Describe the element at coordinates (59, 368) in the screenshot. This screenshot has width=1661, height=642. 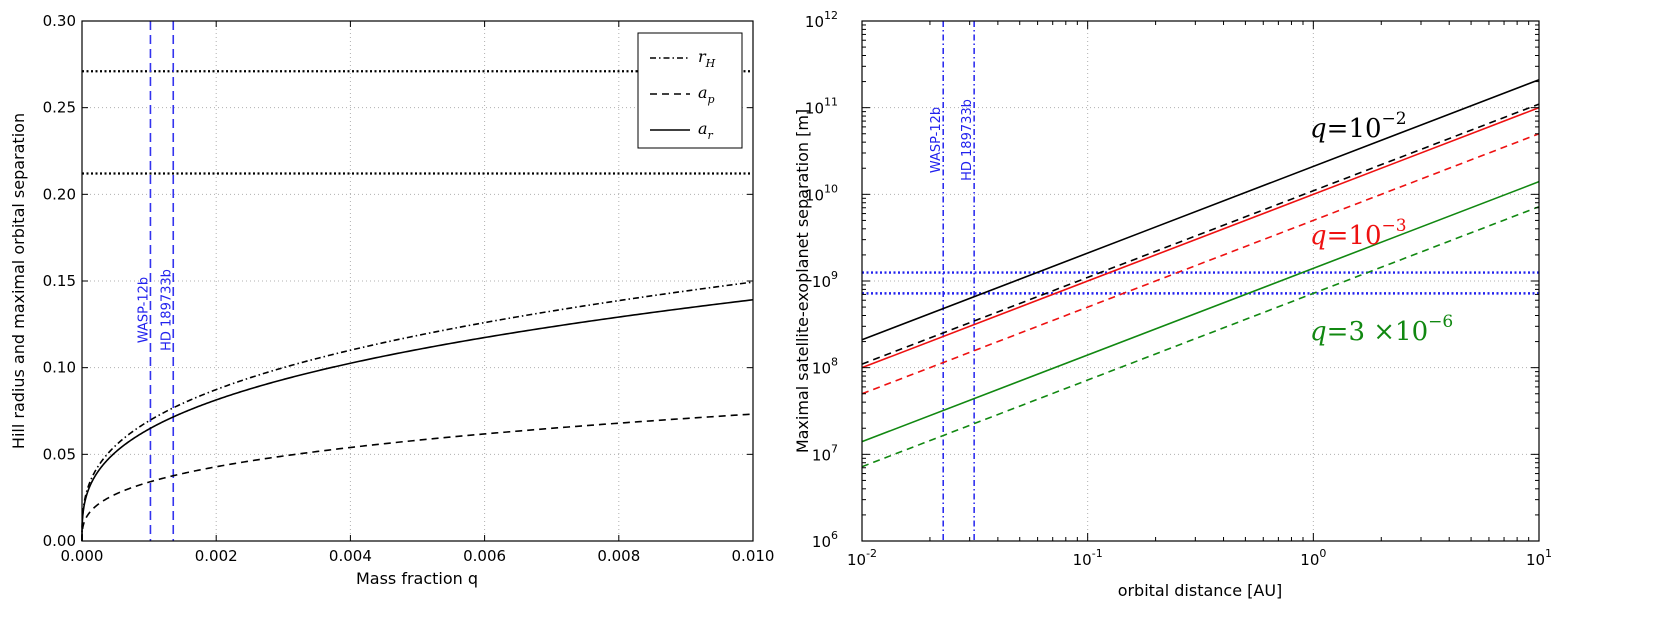
I see `left-y-tick-label: 0.10` at that location.